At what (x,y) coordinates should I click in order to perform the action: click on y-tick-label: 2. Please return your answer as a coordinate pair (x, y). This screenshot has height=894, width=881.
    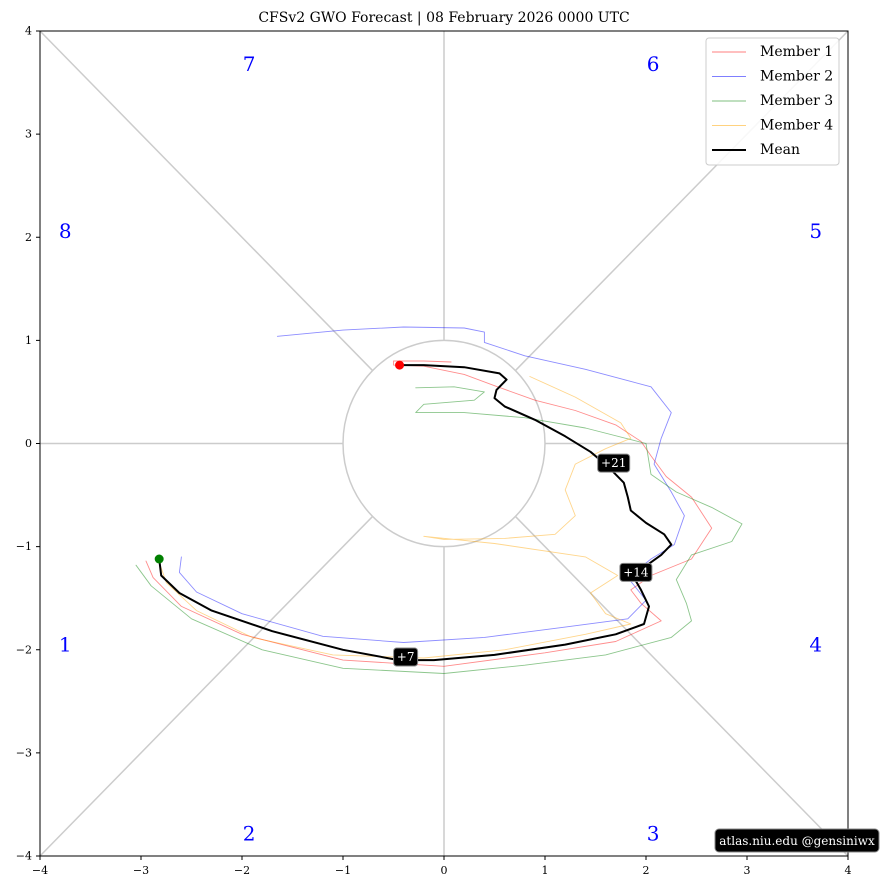
    Looking at the image, I should click on (28, 237).